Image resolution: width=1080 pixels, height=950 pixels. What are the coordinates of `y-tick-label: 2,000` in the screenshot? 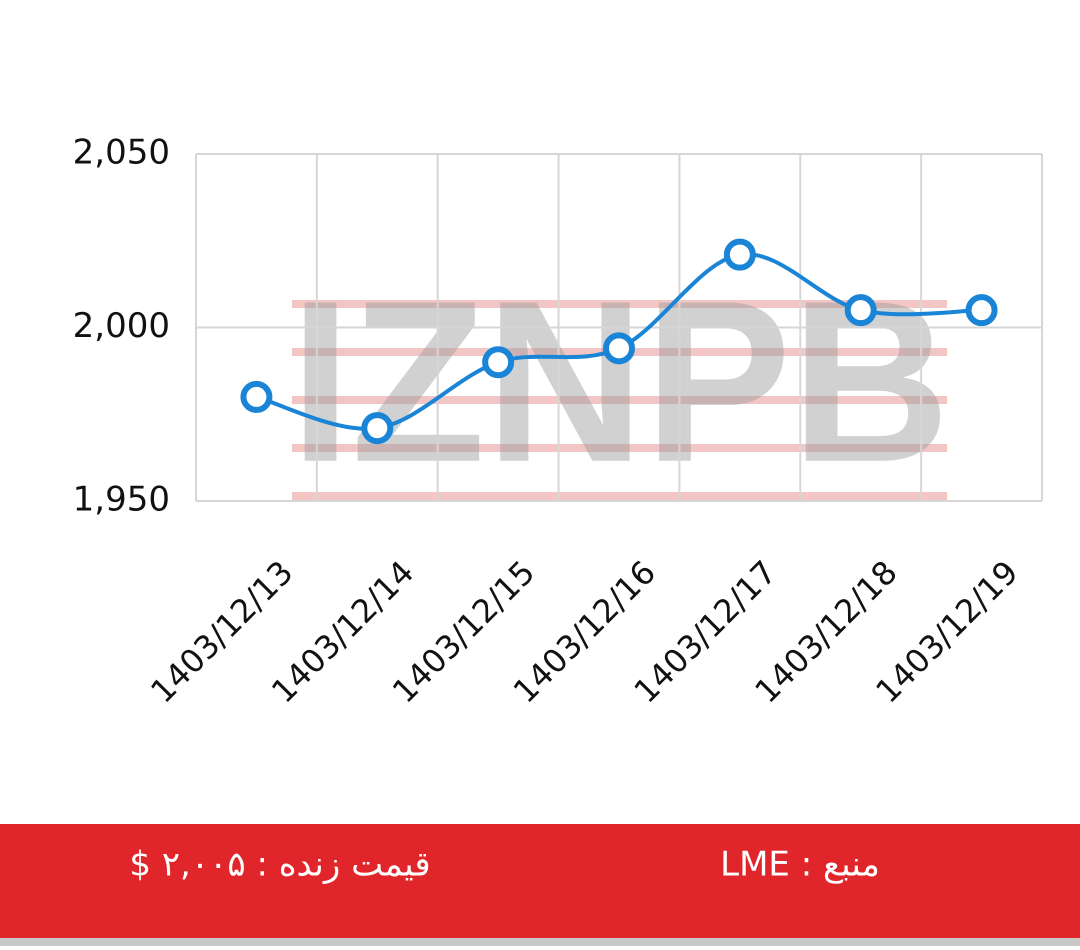 It's located at (121, 326).